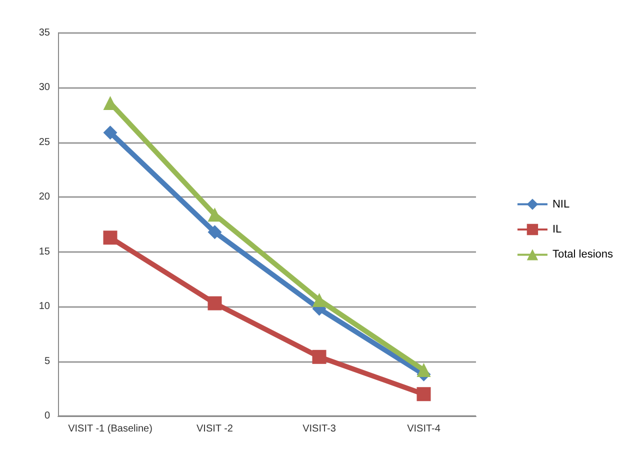 The height and width of the screenshot is (459, 634). Describe the element at coordinates (44, 197) in the screenshot. I see `y-tick-label: 20` at that location.